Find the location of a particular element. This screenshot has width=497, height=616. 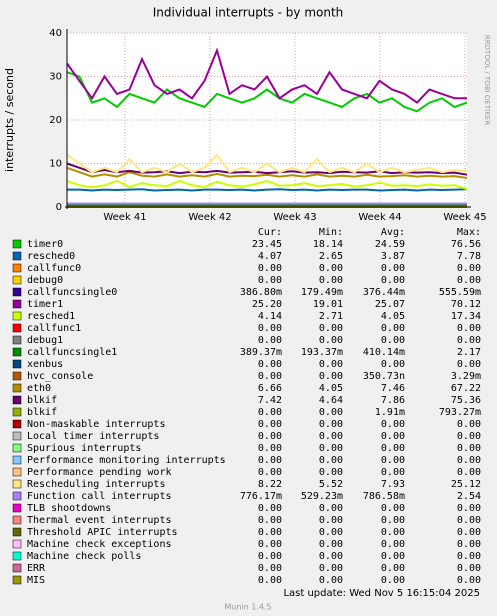

legend-label: Function call interrupts is located at coordinates (99, 496).